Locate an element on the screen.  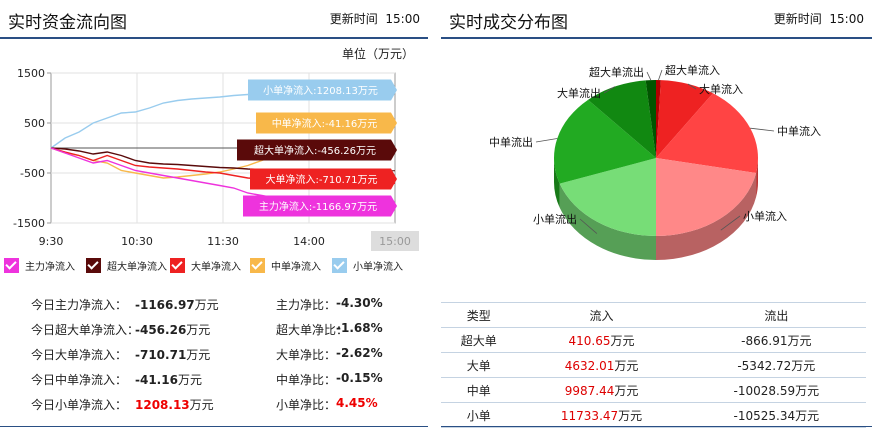
stat-row: 今日小单净流入： 1208.13万元 小单净比： 4.45% is located at coordinates (214, 405).